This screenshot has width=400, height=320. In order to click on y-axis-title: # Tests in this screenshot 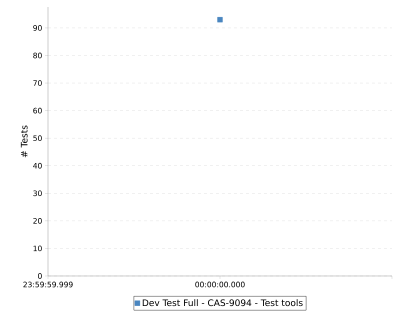, I will do `click(24, 142)`.